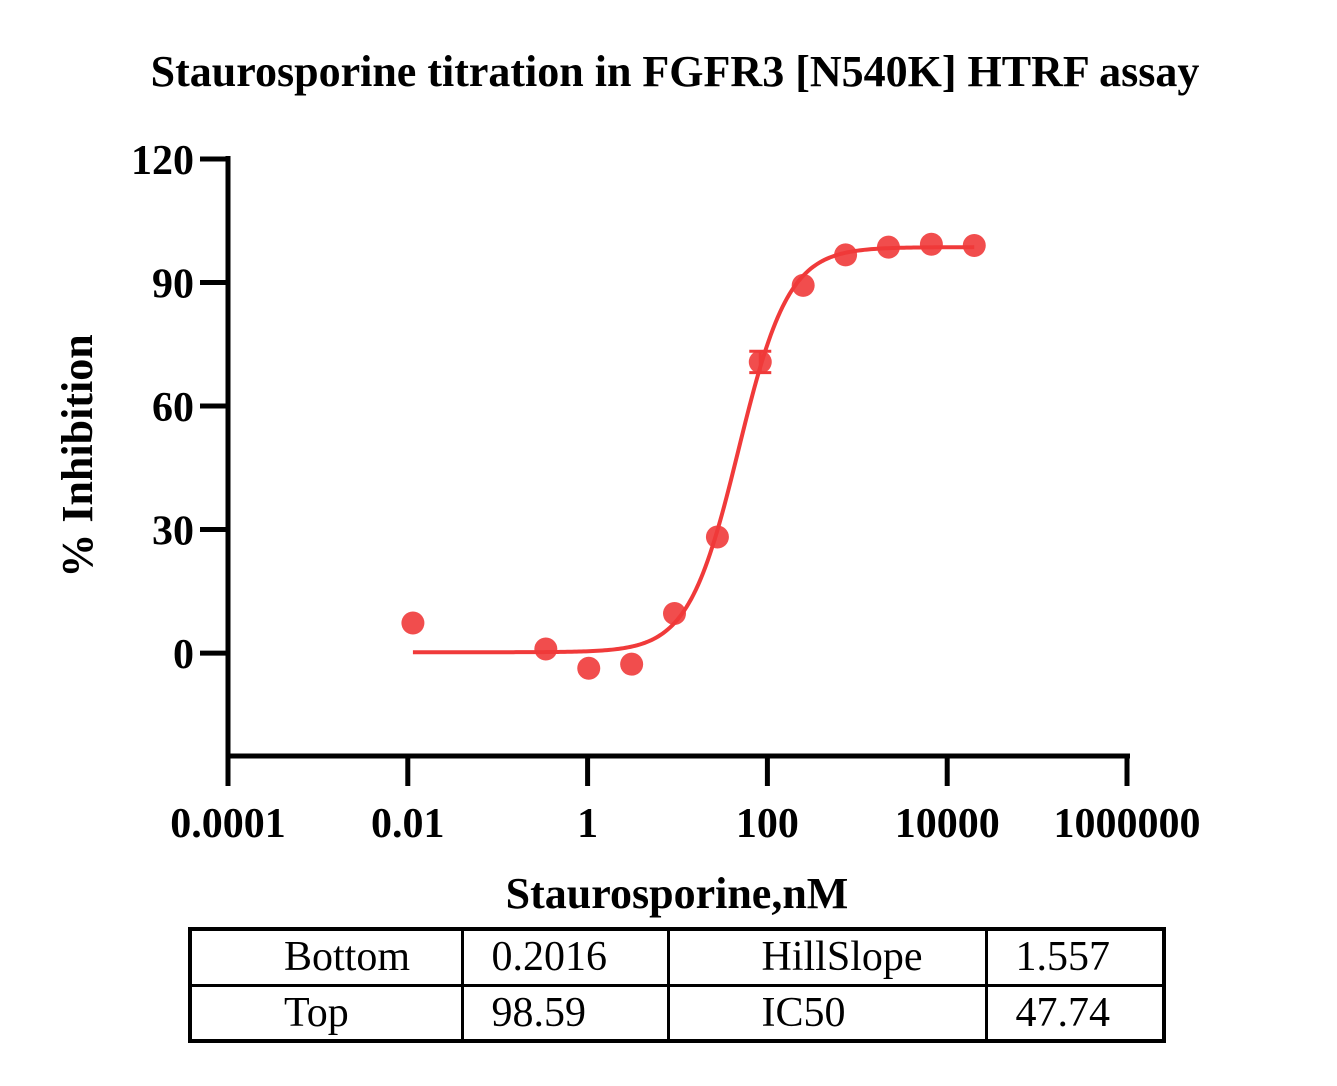  What do you see at coordinates (228, 824) in the screenshot?
I see `x-tick-label: 0.0001` at bounding box center [228, 824].